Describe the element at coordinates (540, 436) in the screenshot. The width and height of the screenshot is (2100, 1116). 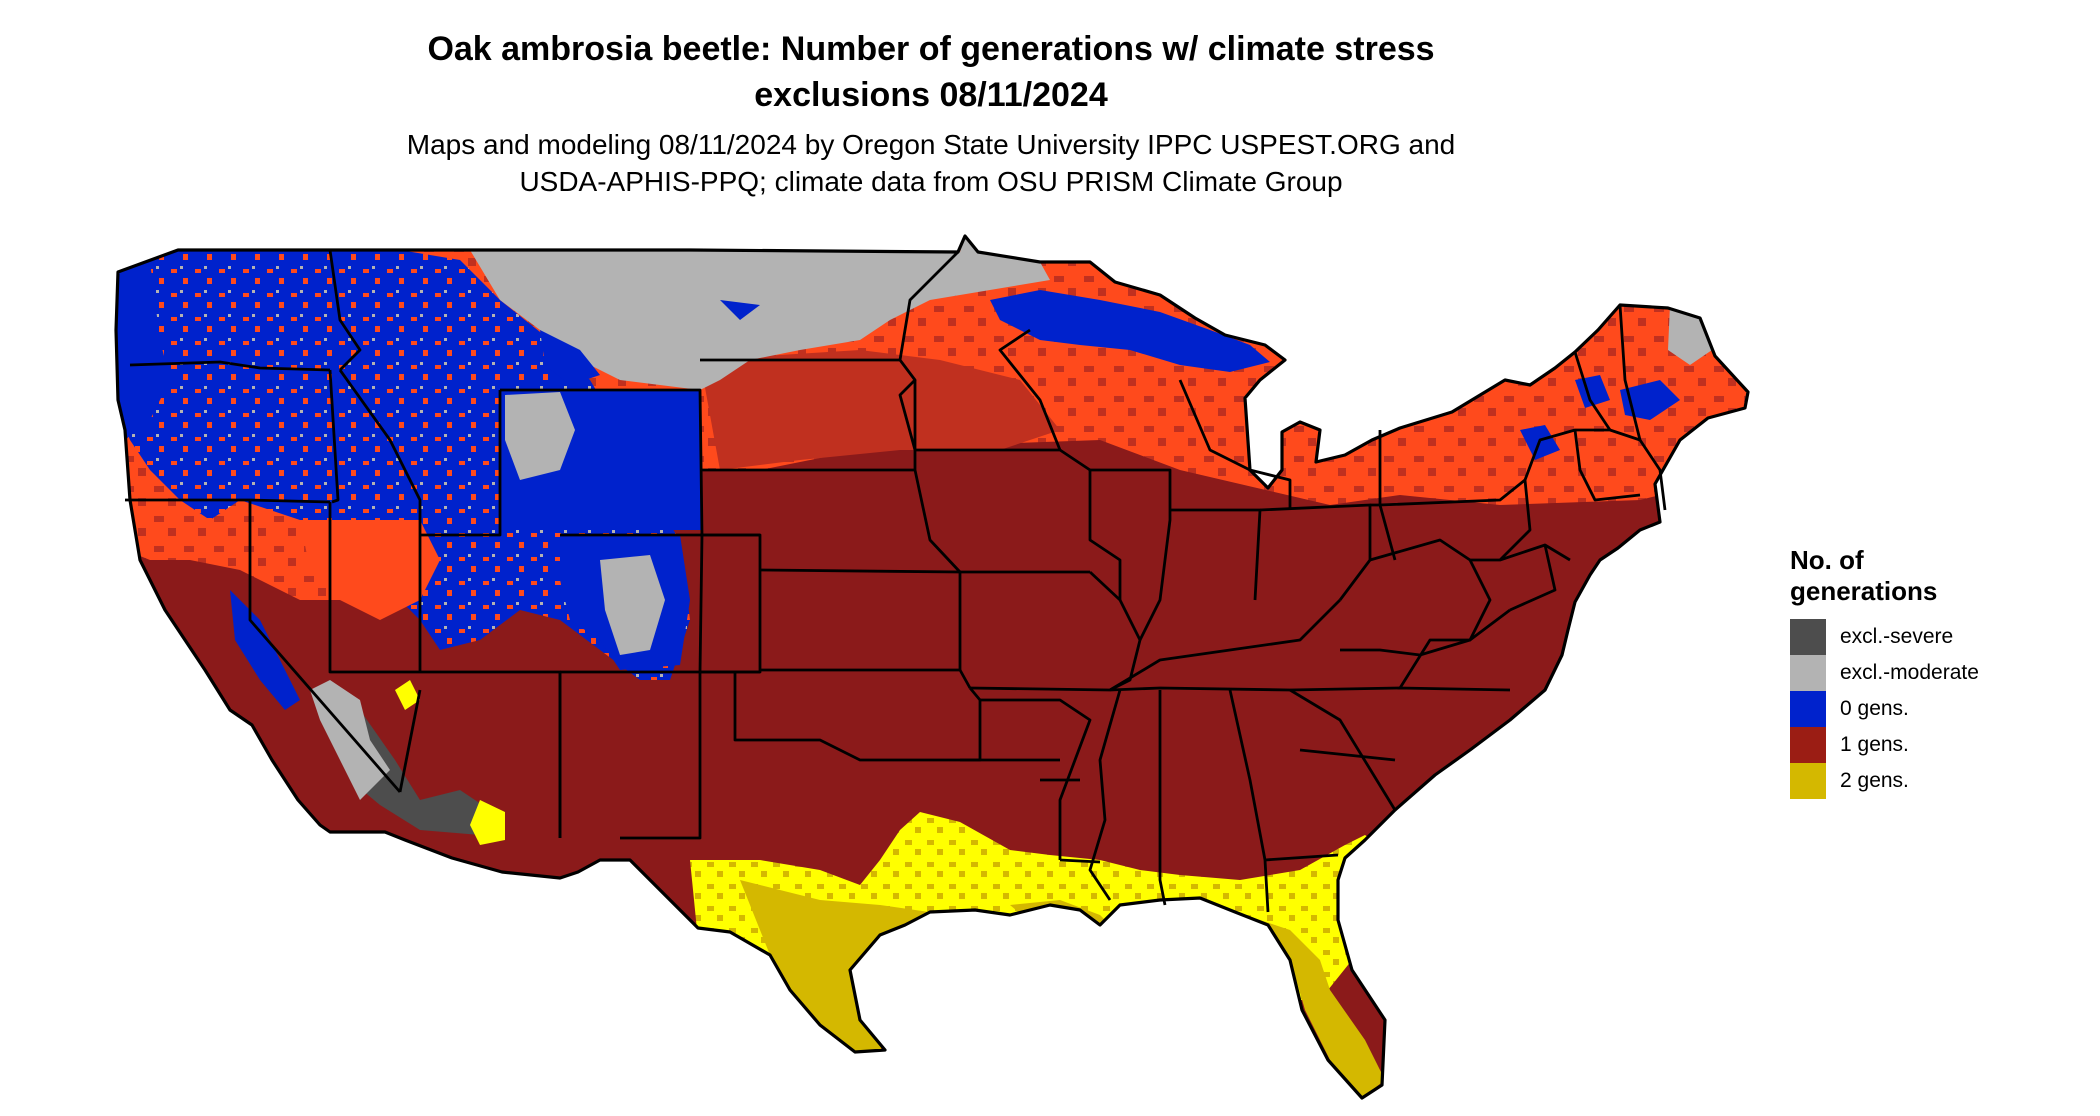
I see `zone-excl-moderate-wyoming` at that location.